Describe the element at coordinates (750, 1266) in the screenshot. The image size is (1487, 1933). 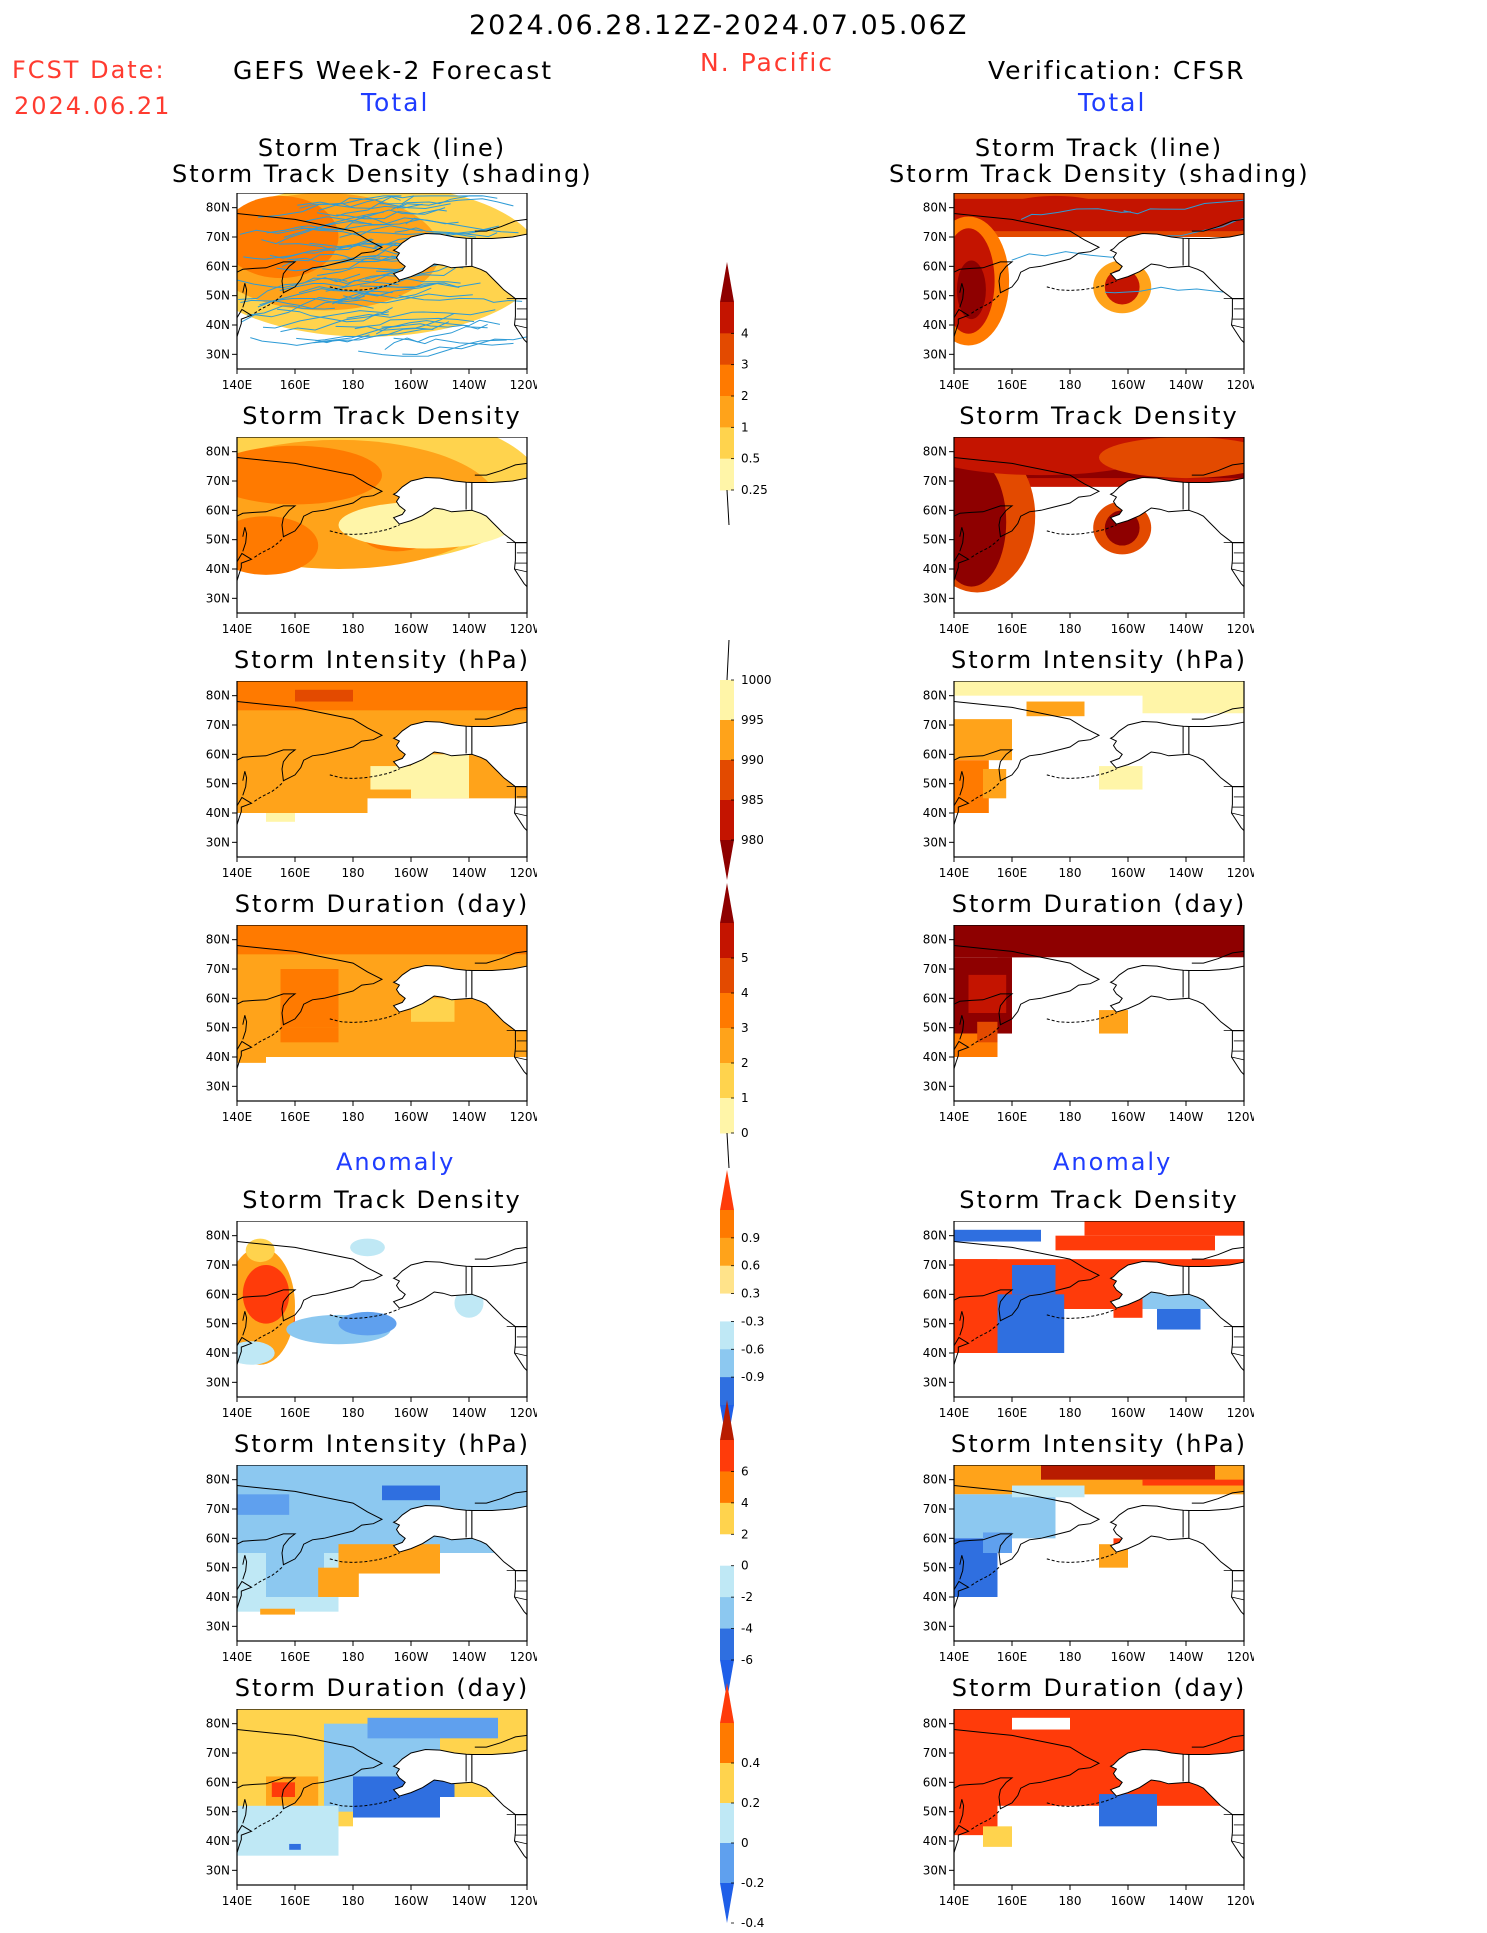
I see `colorbar-label: 0.6` at that location.